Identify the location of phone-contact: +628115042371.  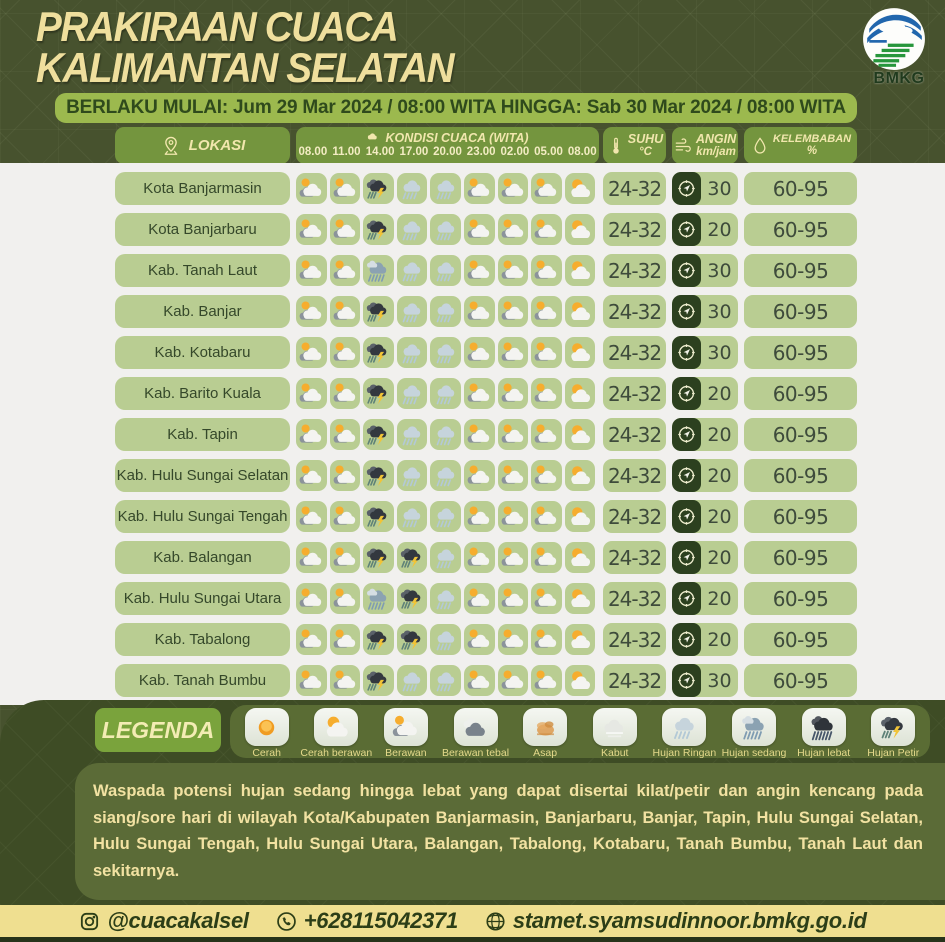
(366, 921).